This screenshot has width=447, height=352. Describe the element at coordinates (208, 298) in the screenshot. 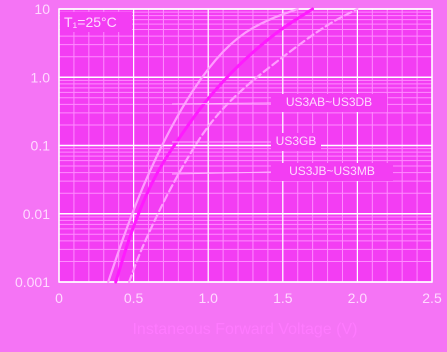

I see `x-tick-label: 1.0` at that location.